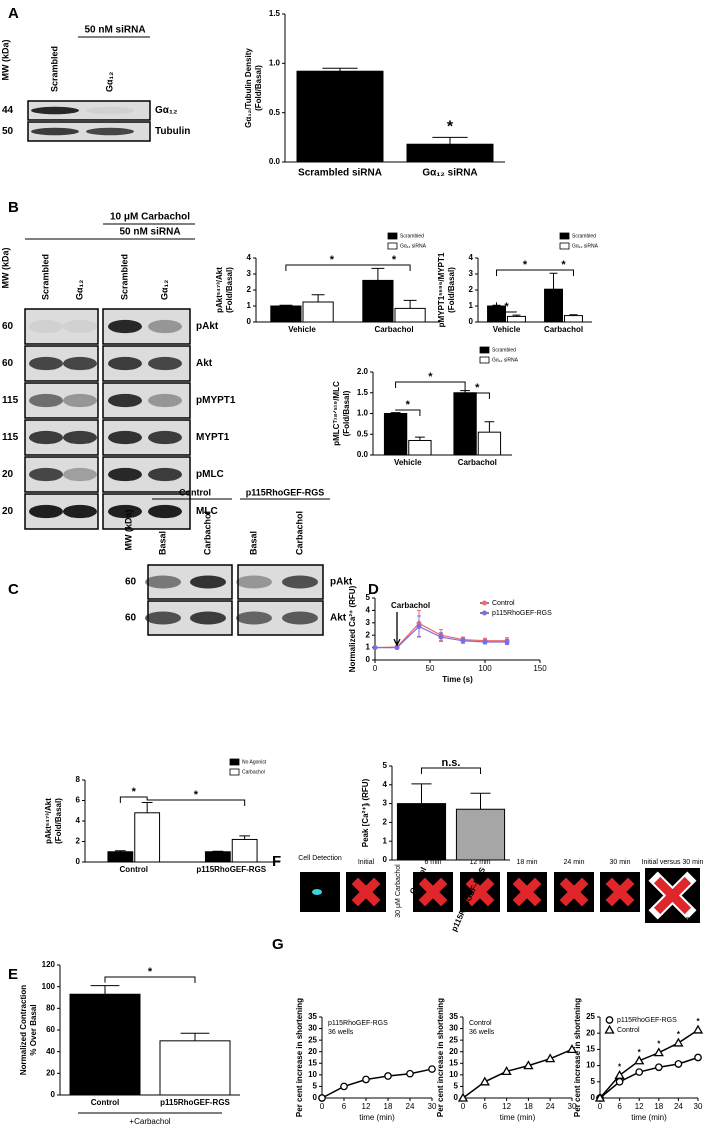  I want to click on x-tick-label: p115RhoGEF-RGS, so click(195, 1102).